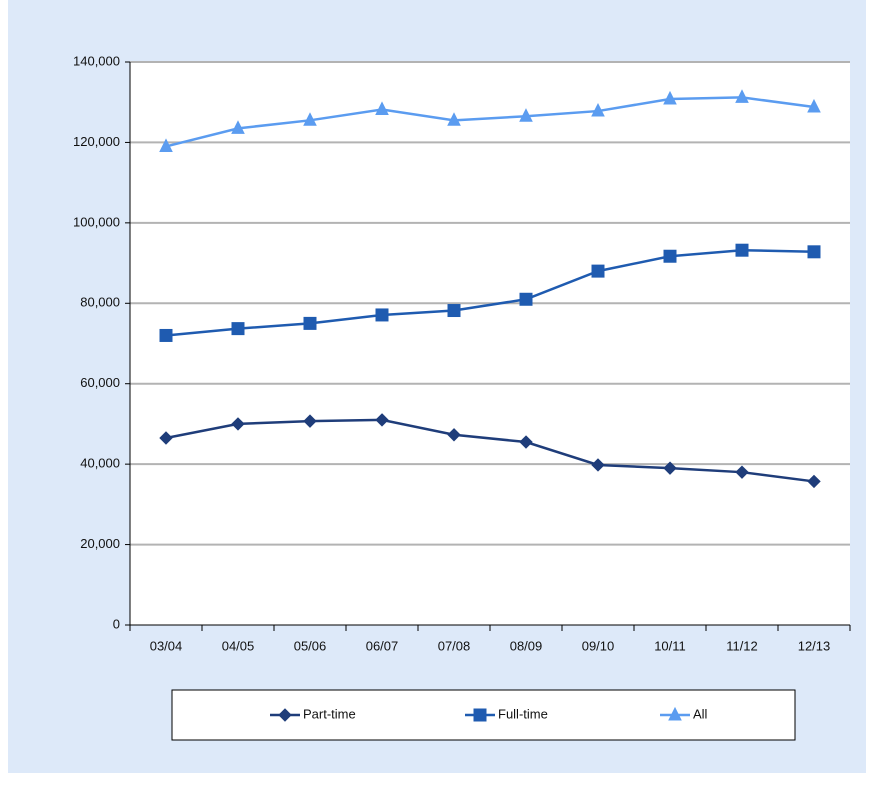 This screenshot has height=801, width=874. Describe the element at coordinates (100, 463) in the screenshot. I see `y-tick-label: 40,000` at that location.